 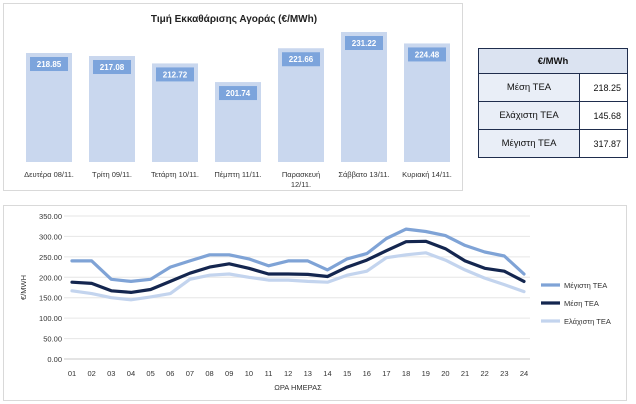 What do you see at coordinates (249, 373) in the screenshot?
I see `x-tick-label: 10` at bounding box center [249, 373].